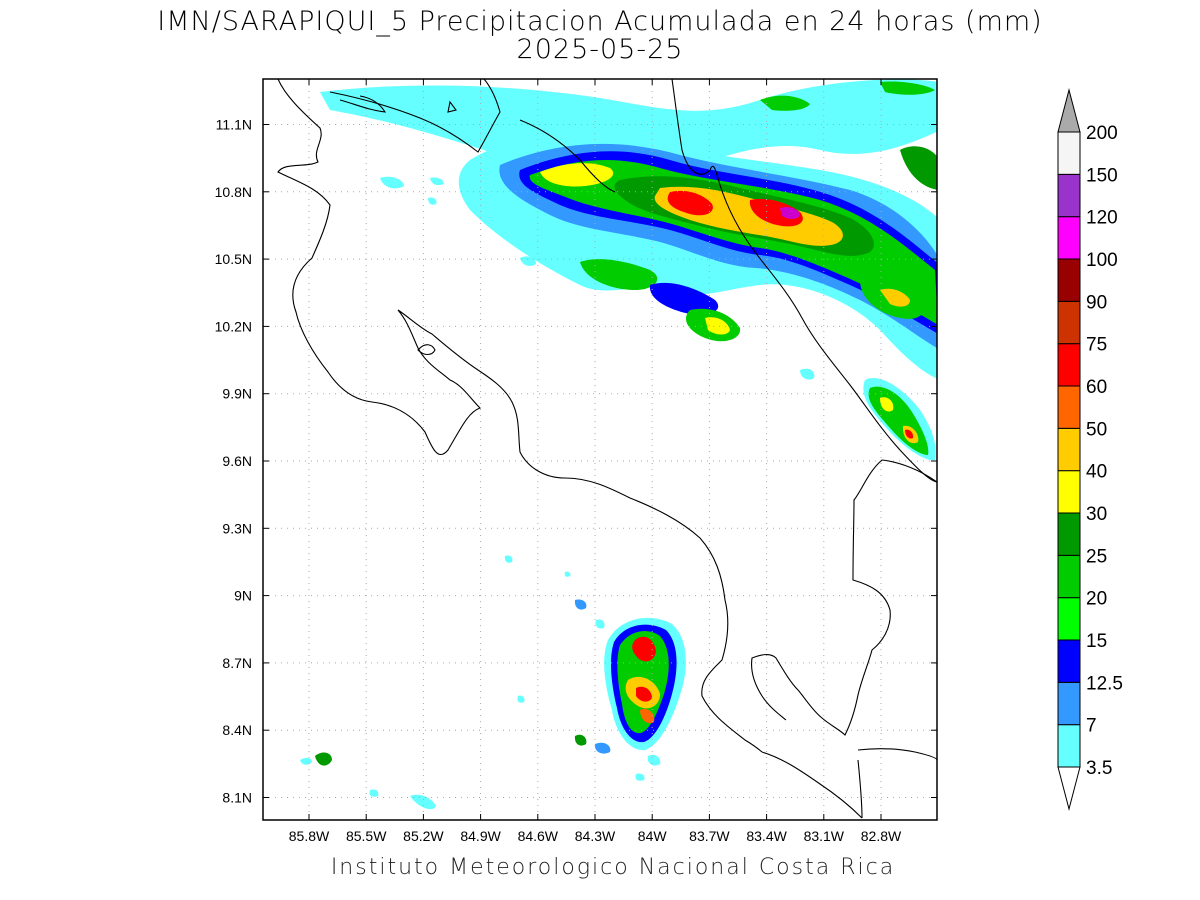 The height and width of the screenshot is (900, 1200). I want to click on legend-level-label: 100, so click(1102, 260).